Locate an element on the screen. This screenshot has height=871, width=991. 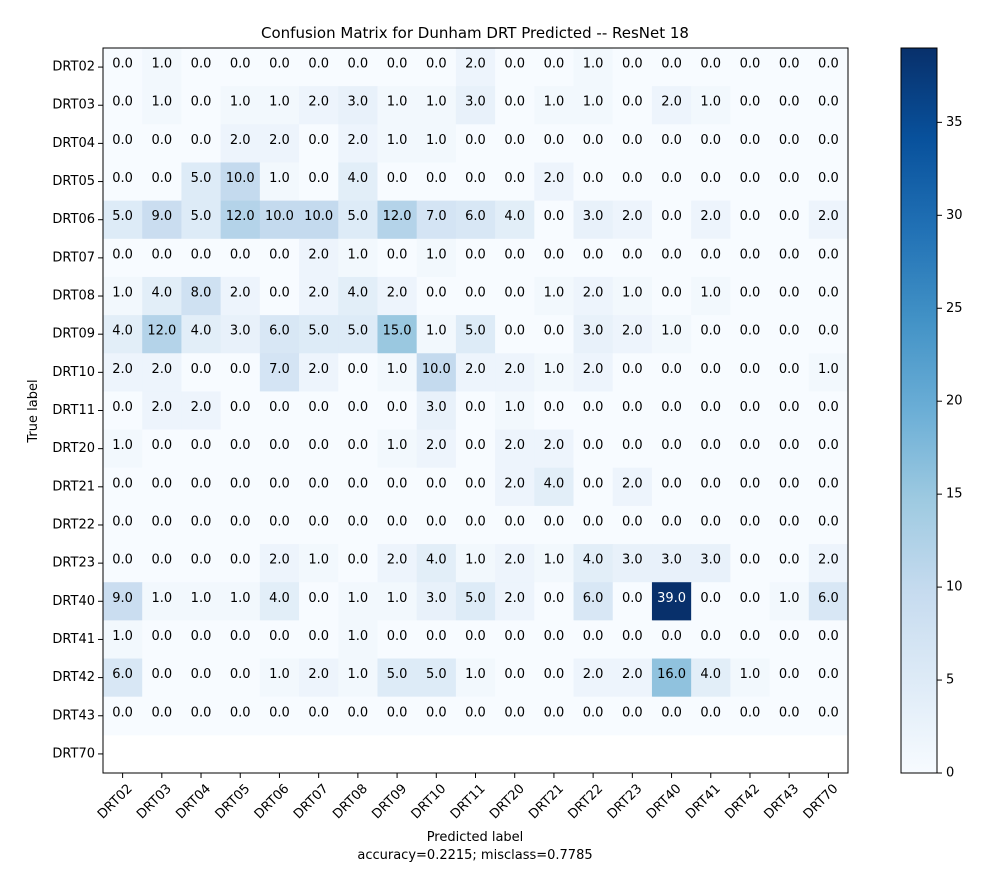
y-tick-label: DRT70 is located at coordinates (73, 753).